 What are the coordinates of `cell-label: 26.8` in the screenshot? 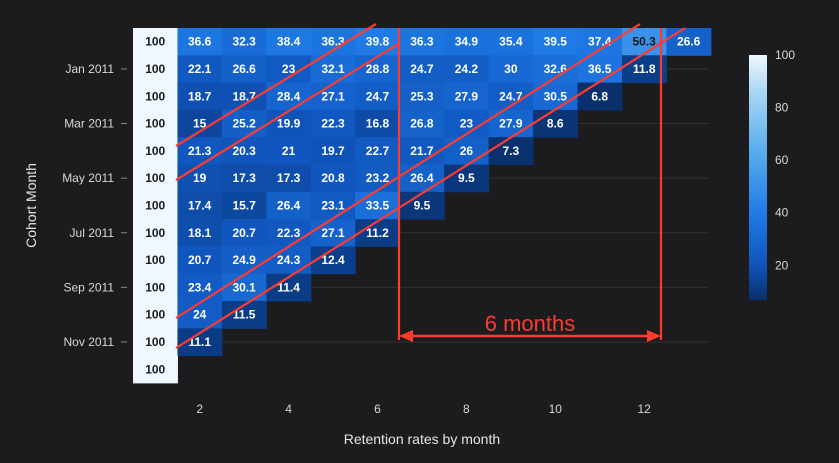 It's located at (422, 124).